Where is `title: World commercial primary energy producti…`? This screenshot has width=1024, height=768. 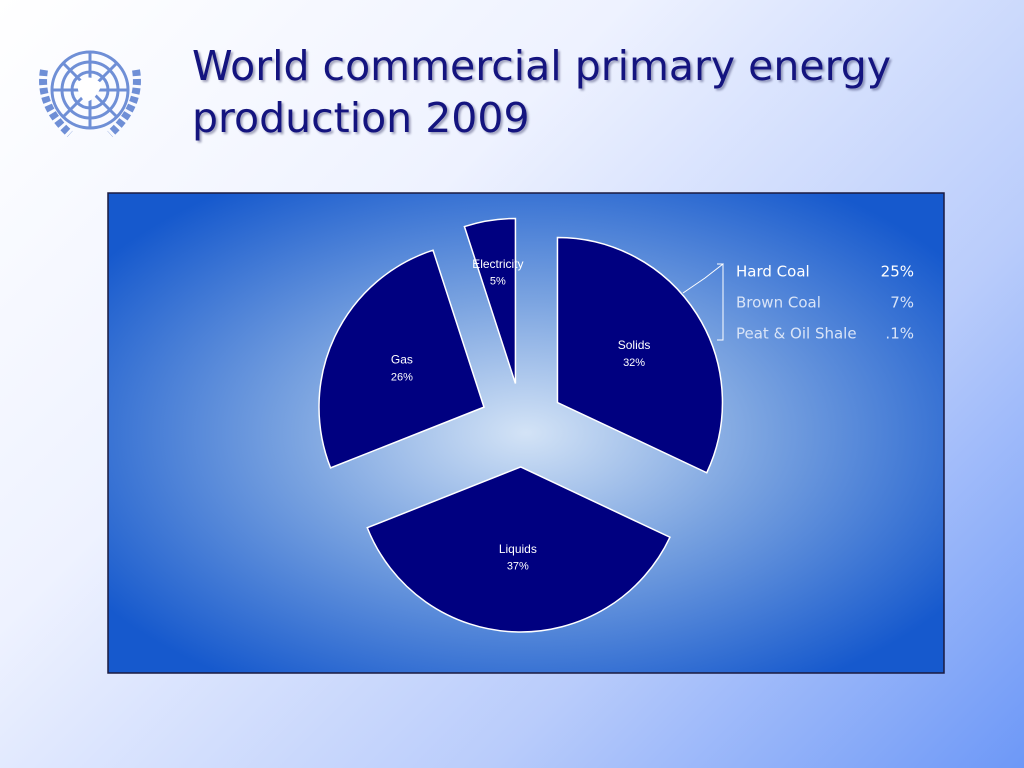 title: World commercial primary energy producti… is located at coordinates (542, 92).